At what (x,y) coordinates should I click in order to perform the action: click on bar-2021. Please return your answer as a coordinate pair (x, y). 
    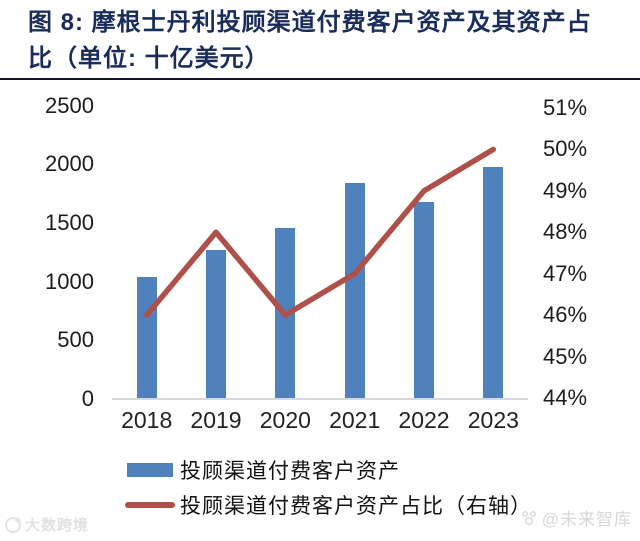
    Looking at the image, I should click on (354, 290).